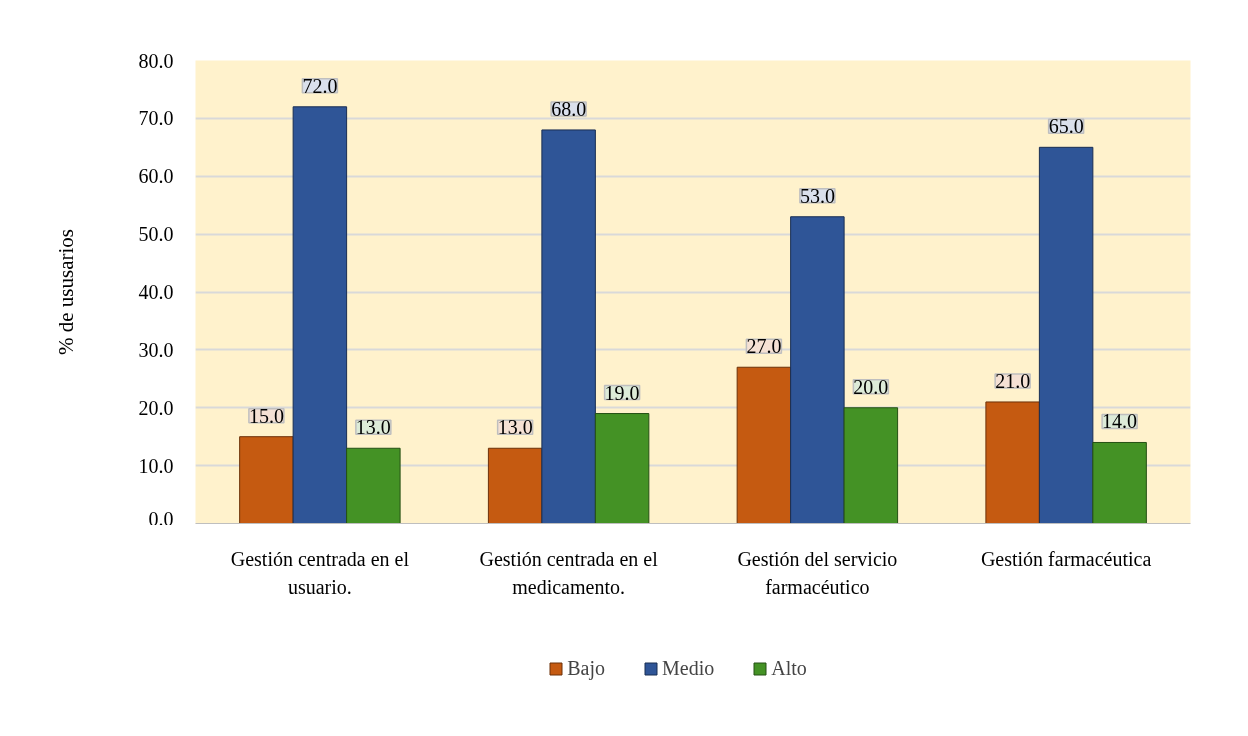  I want to click on x-tick-label: Gestión del servicio farmacéutico, so click(817, 573).